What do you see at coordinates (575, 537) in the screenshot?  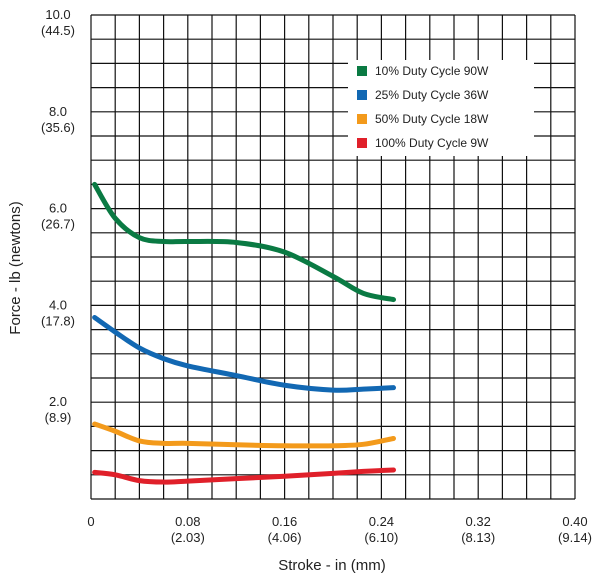 I see `x-tick-sublabel: (9.14)` at bounding box center [575, 537].